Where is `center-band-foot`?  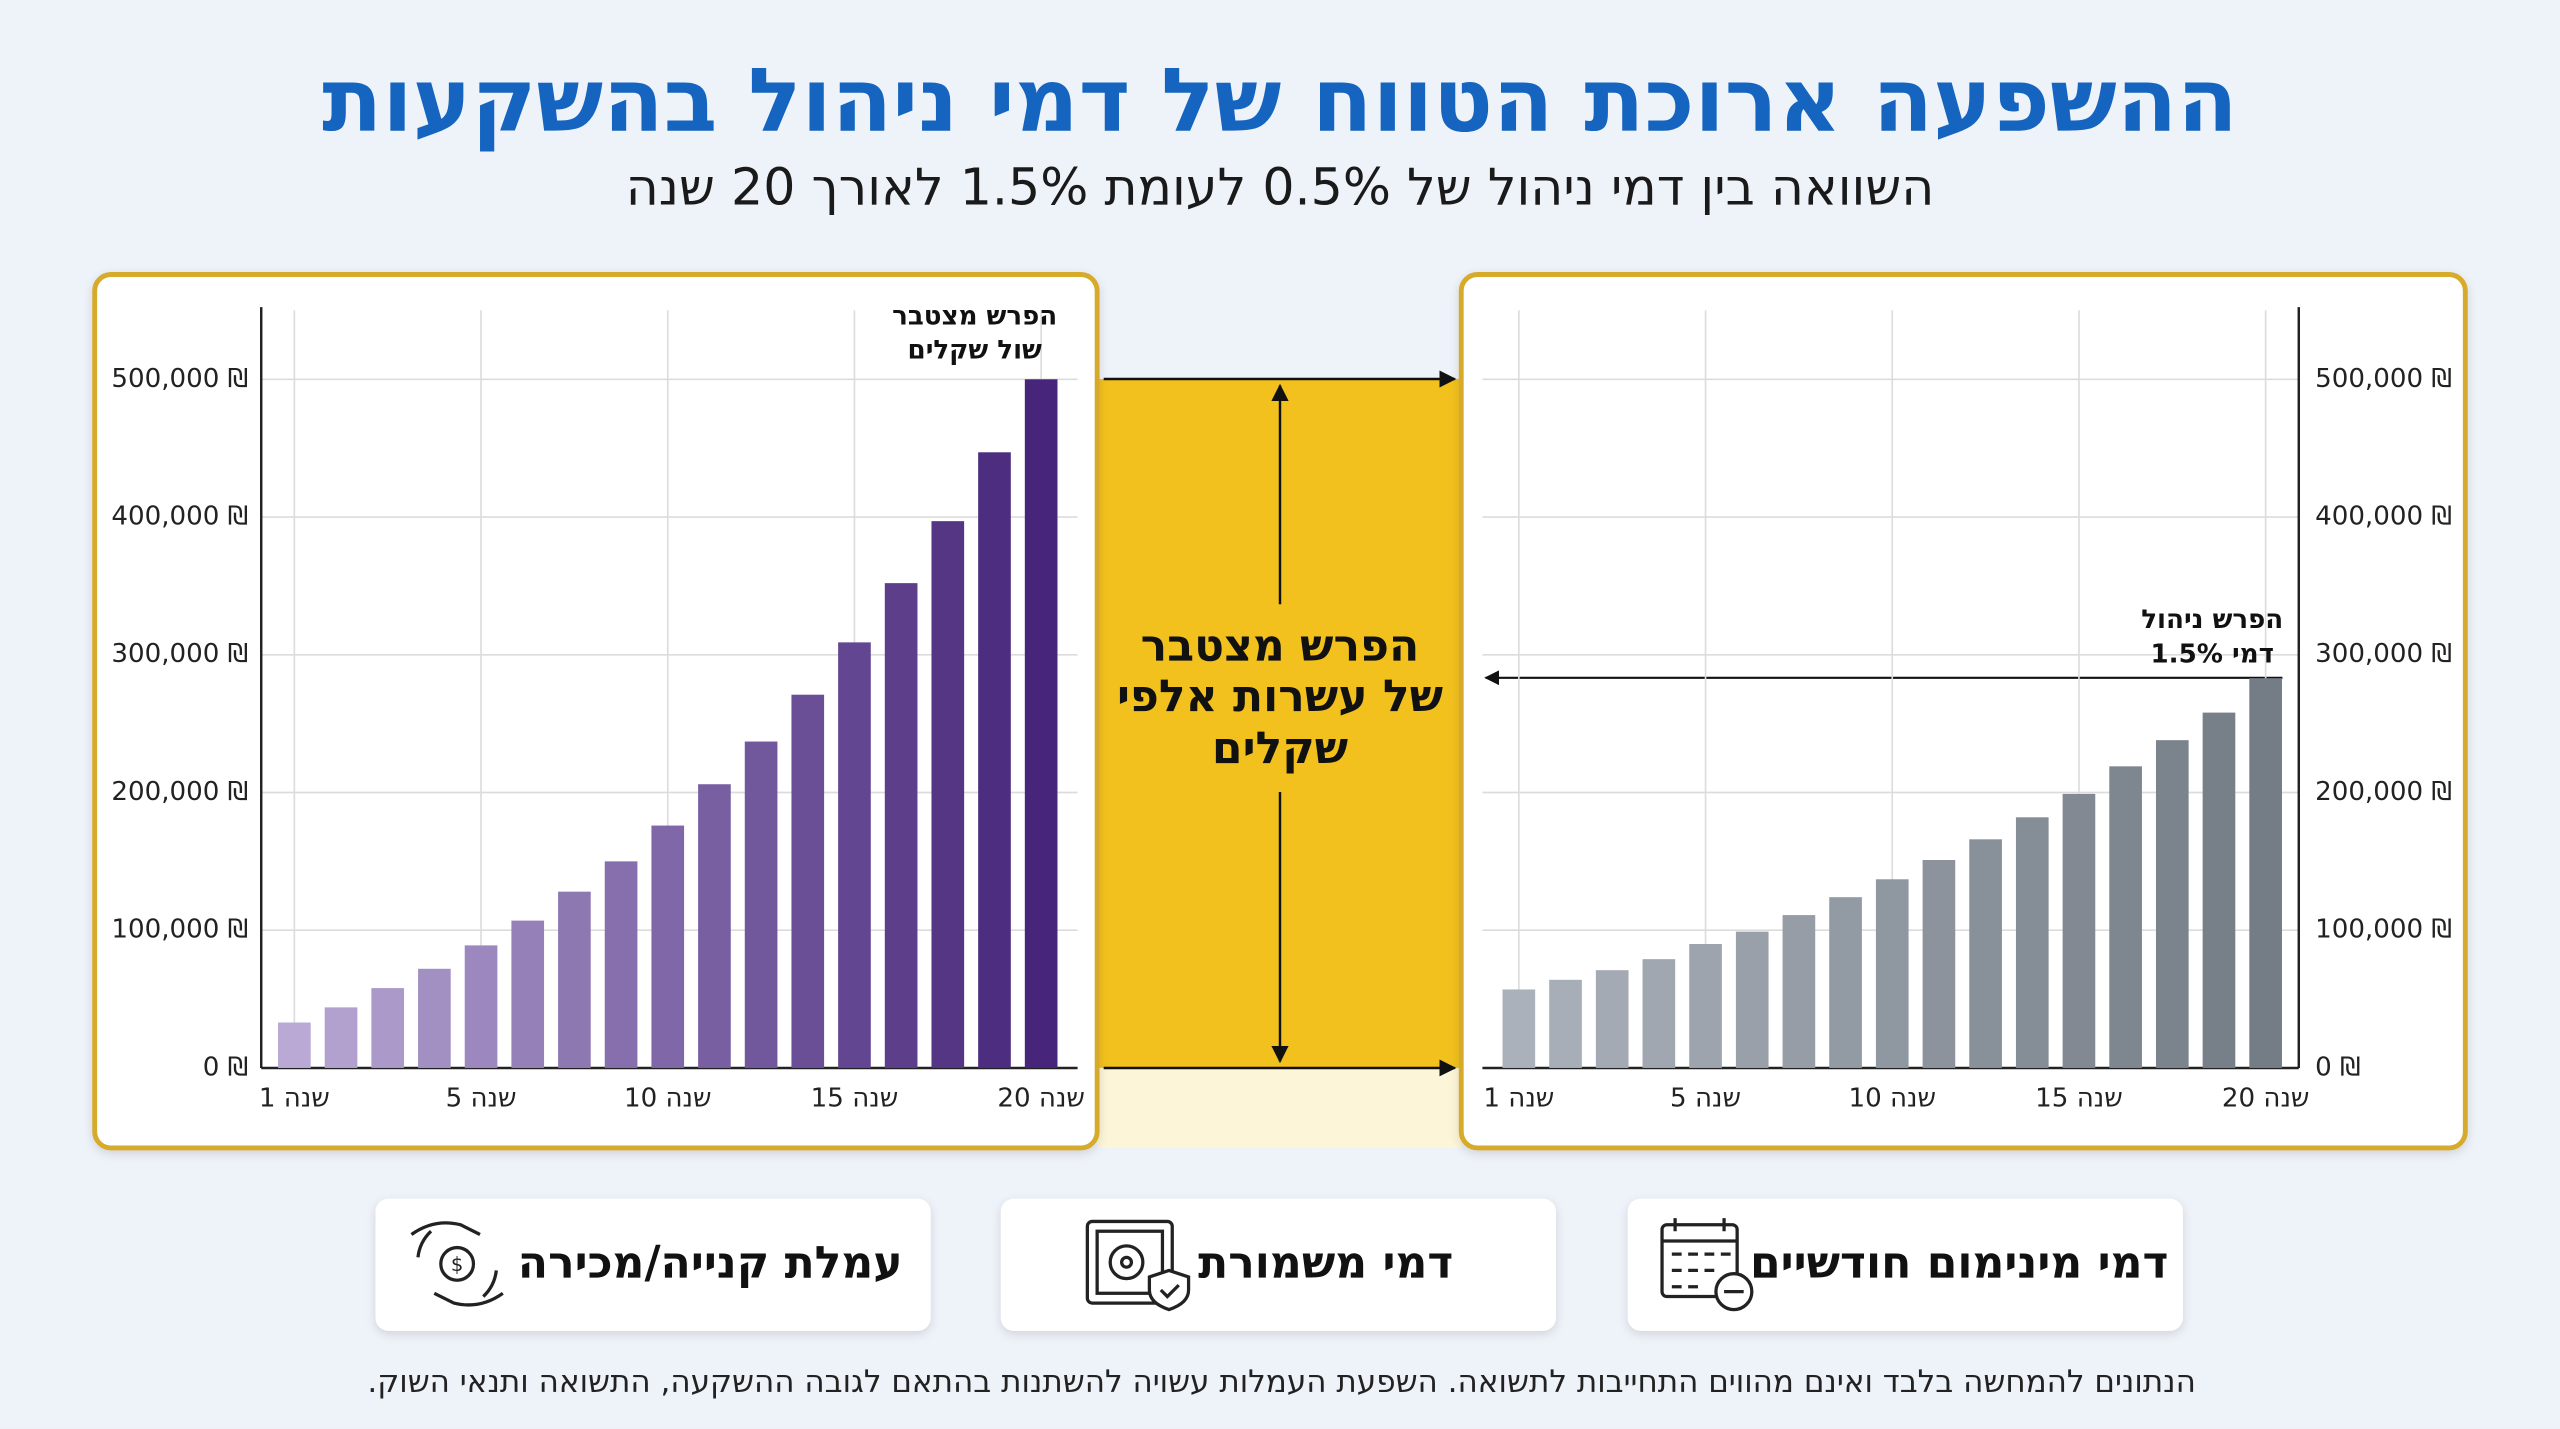
center-band-foot is located at coordinates (1279, 1107).